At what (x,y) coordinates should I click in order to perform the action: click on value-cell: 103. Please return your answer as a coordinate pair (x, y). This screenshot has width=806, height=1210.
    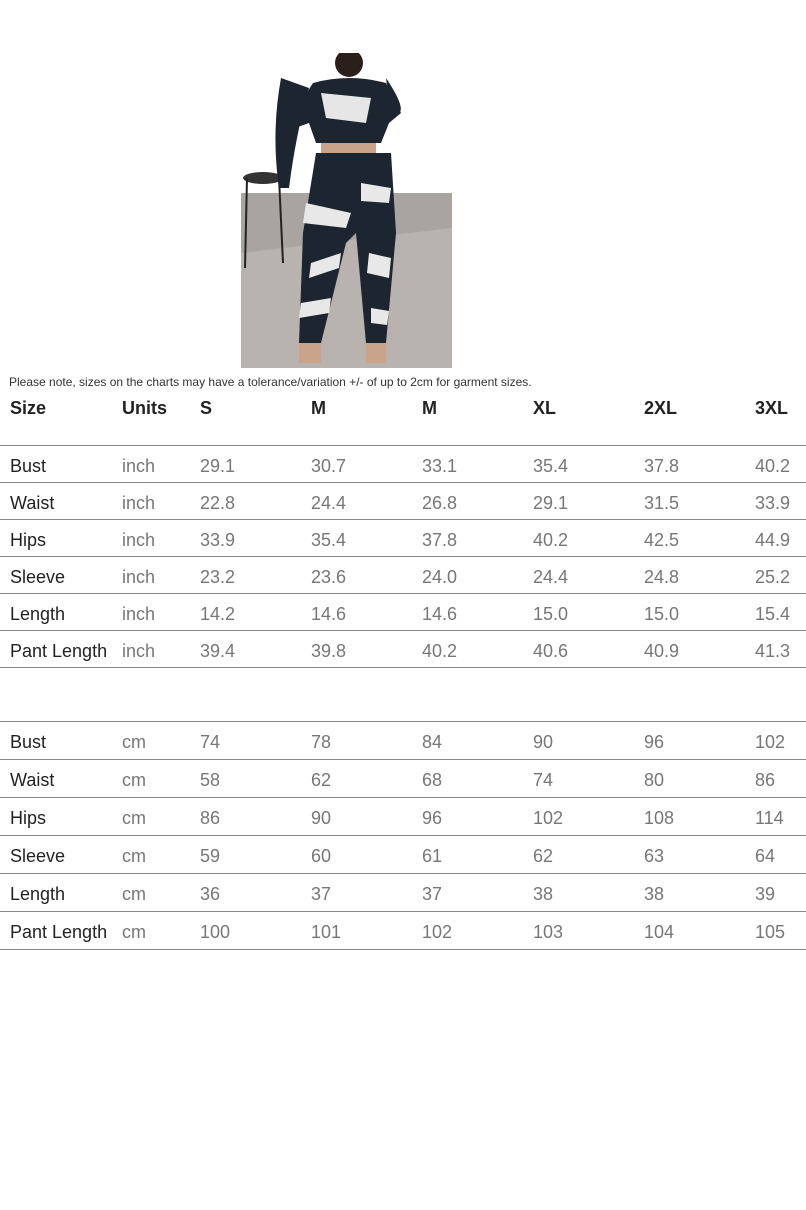
    Looking at the image, I should click on (548, 932).